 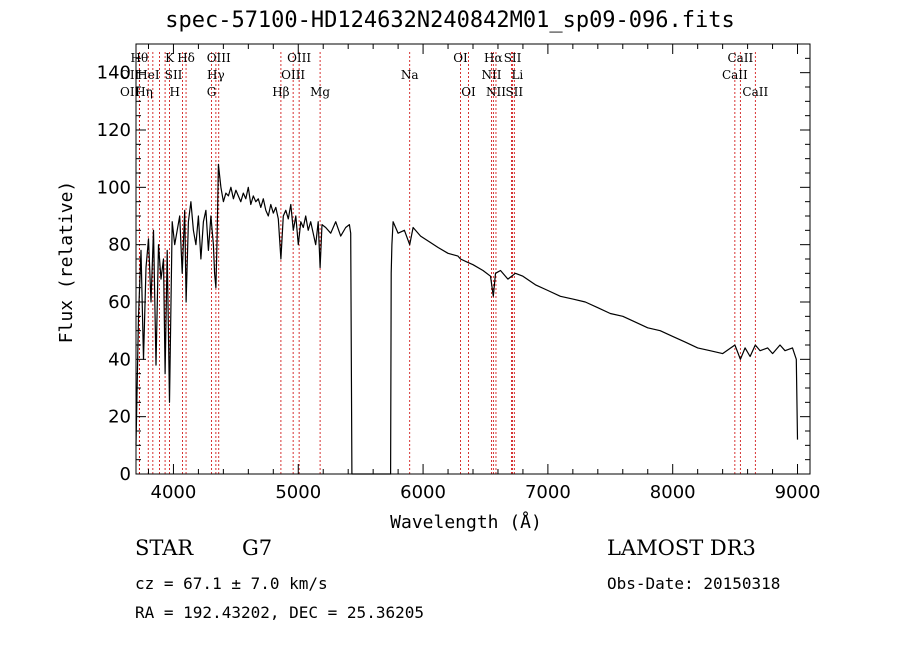 I want to click on x-tick-label: 4000, so click(x=174, y=492).